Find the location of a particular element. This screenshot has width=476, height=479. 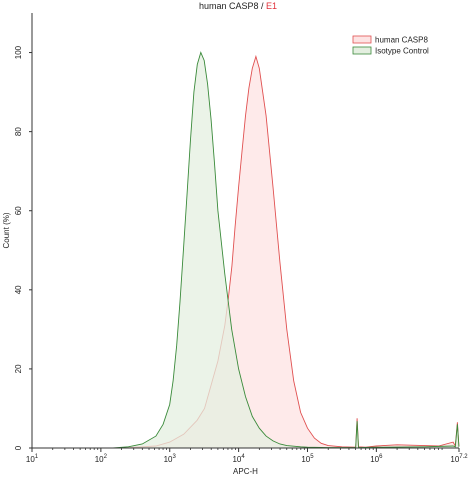

chart-title-sample: human CASP8 is located at coordinates (228, 6).